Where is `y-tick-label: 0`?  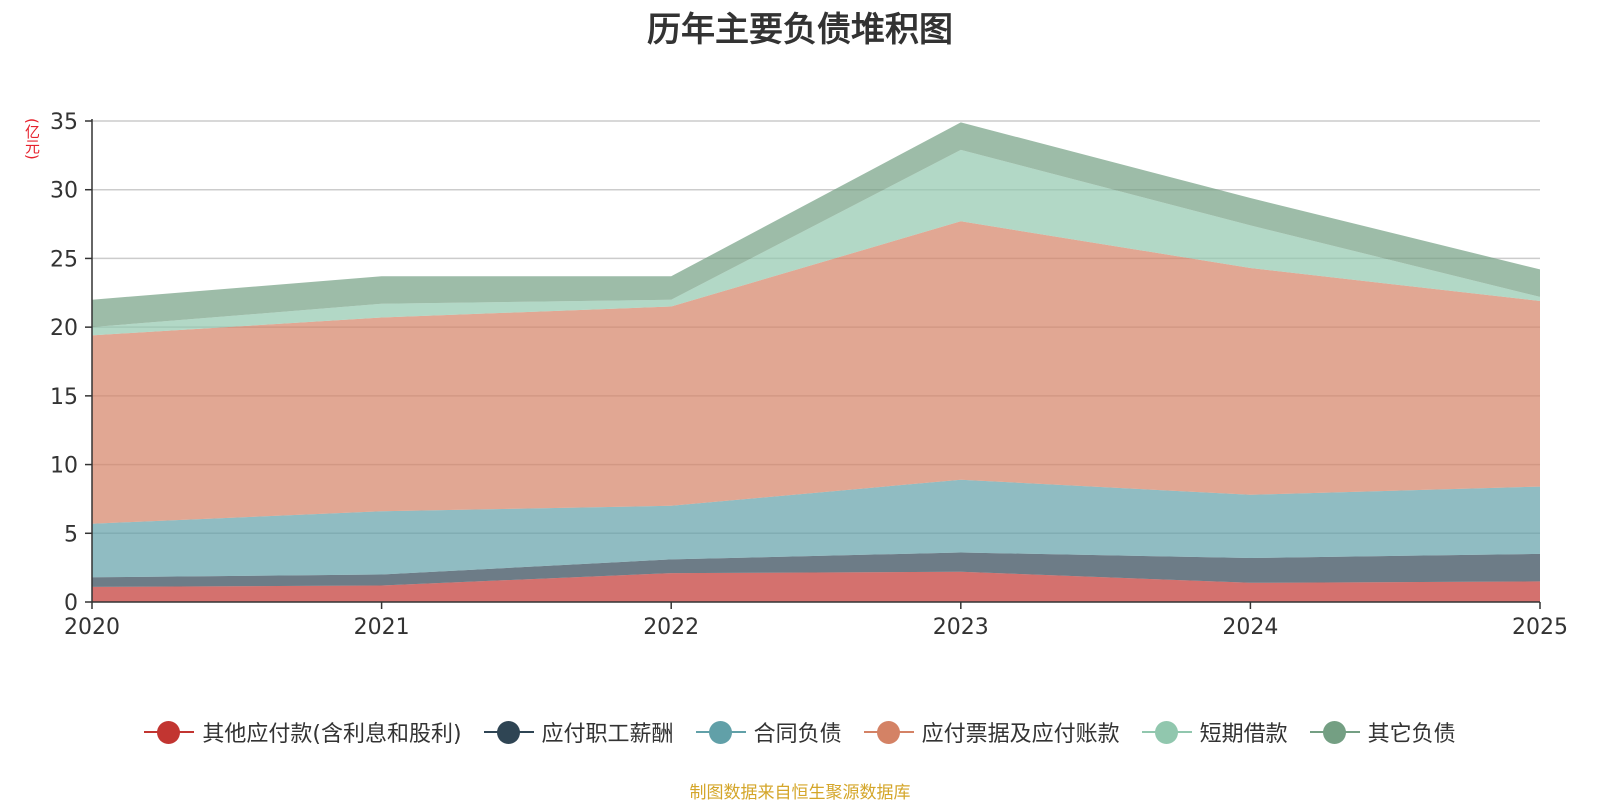 y-tick-label: 0 is located at coordinates (71, 603).